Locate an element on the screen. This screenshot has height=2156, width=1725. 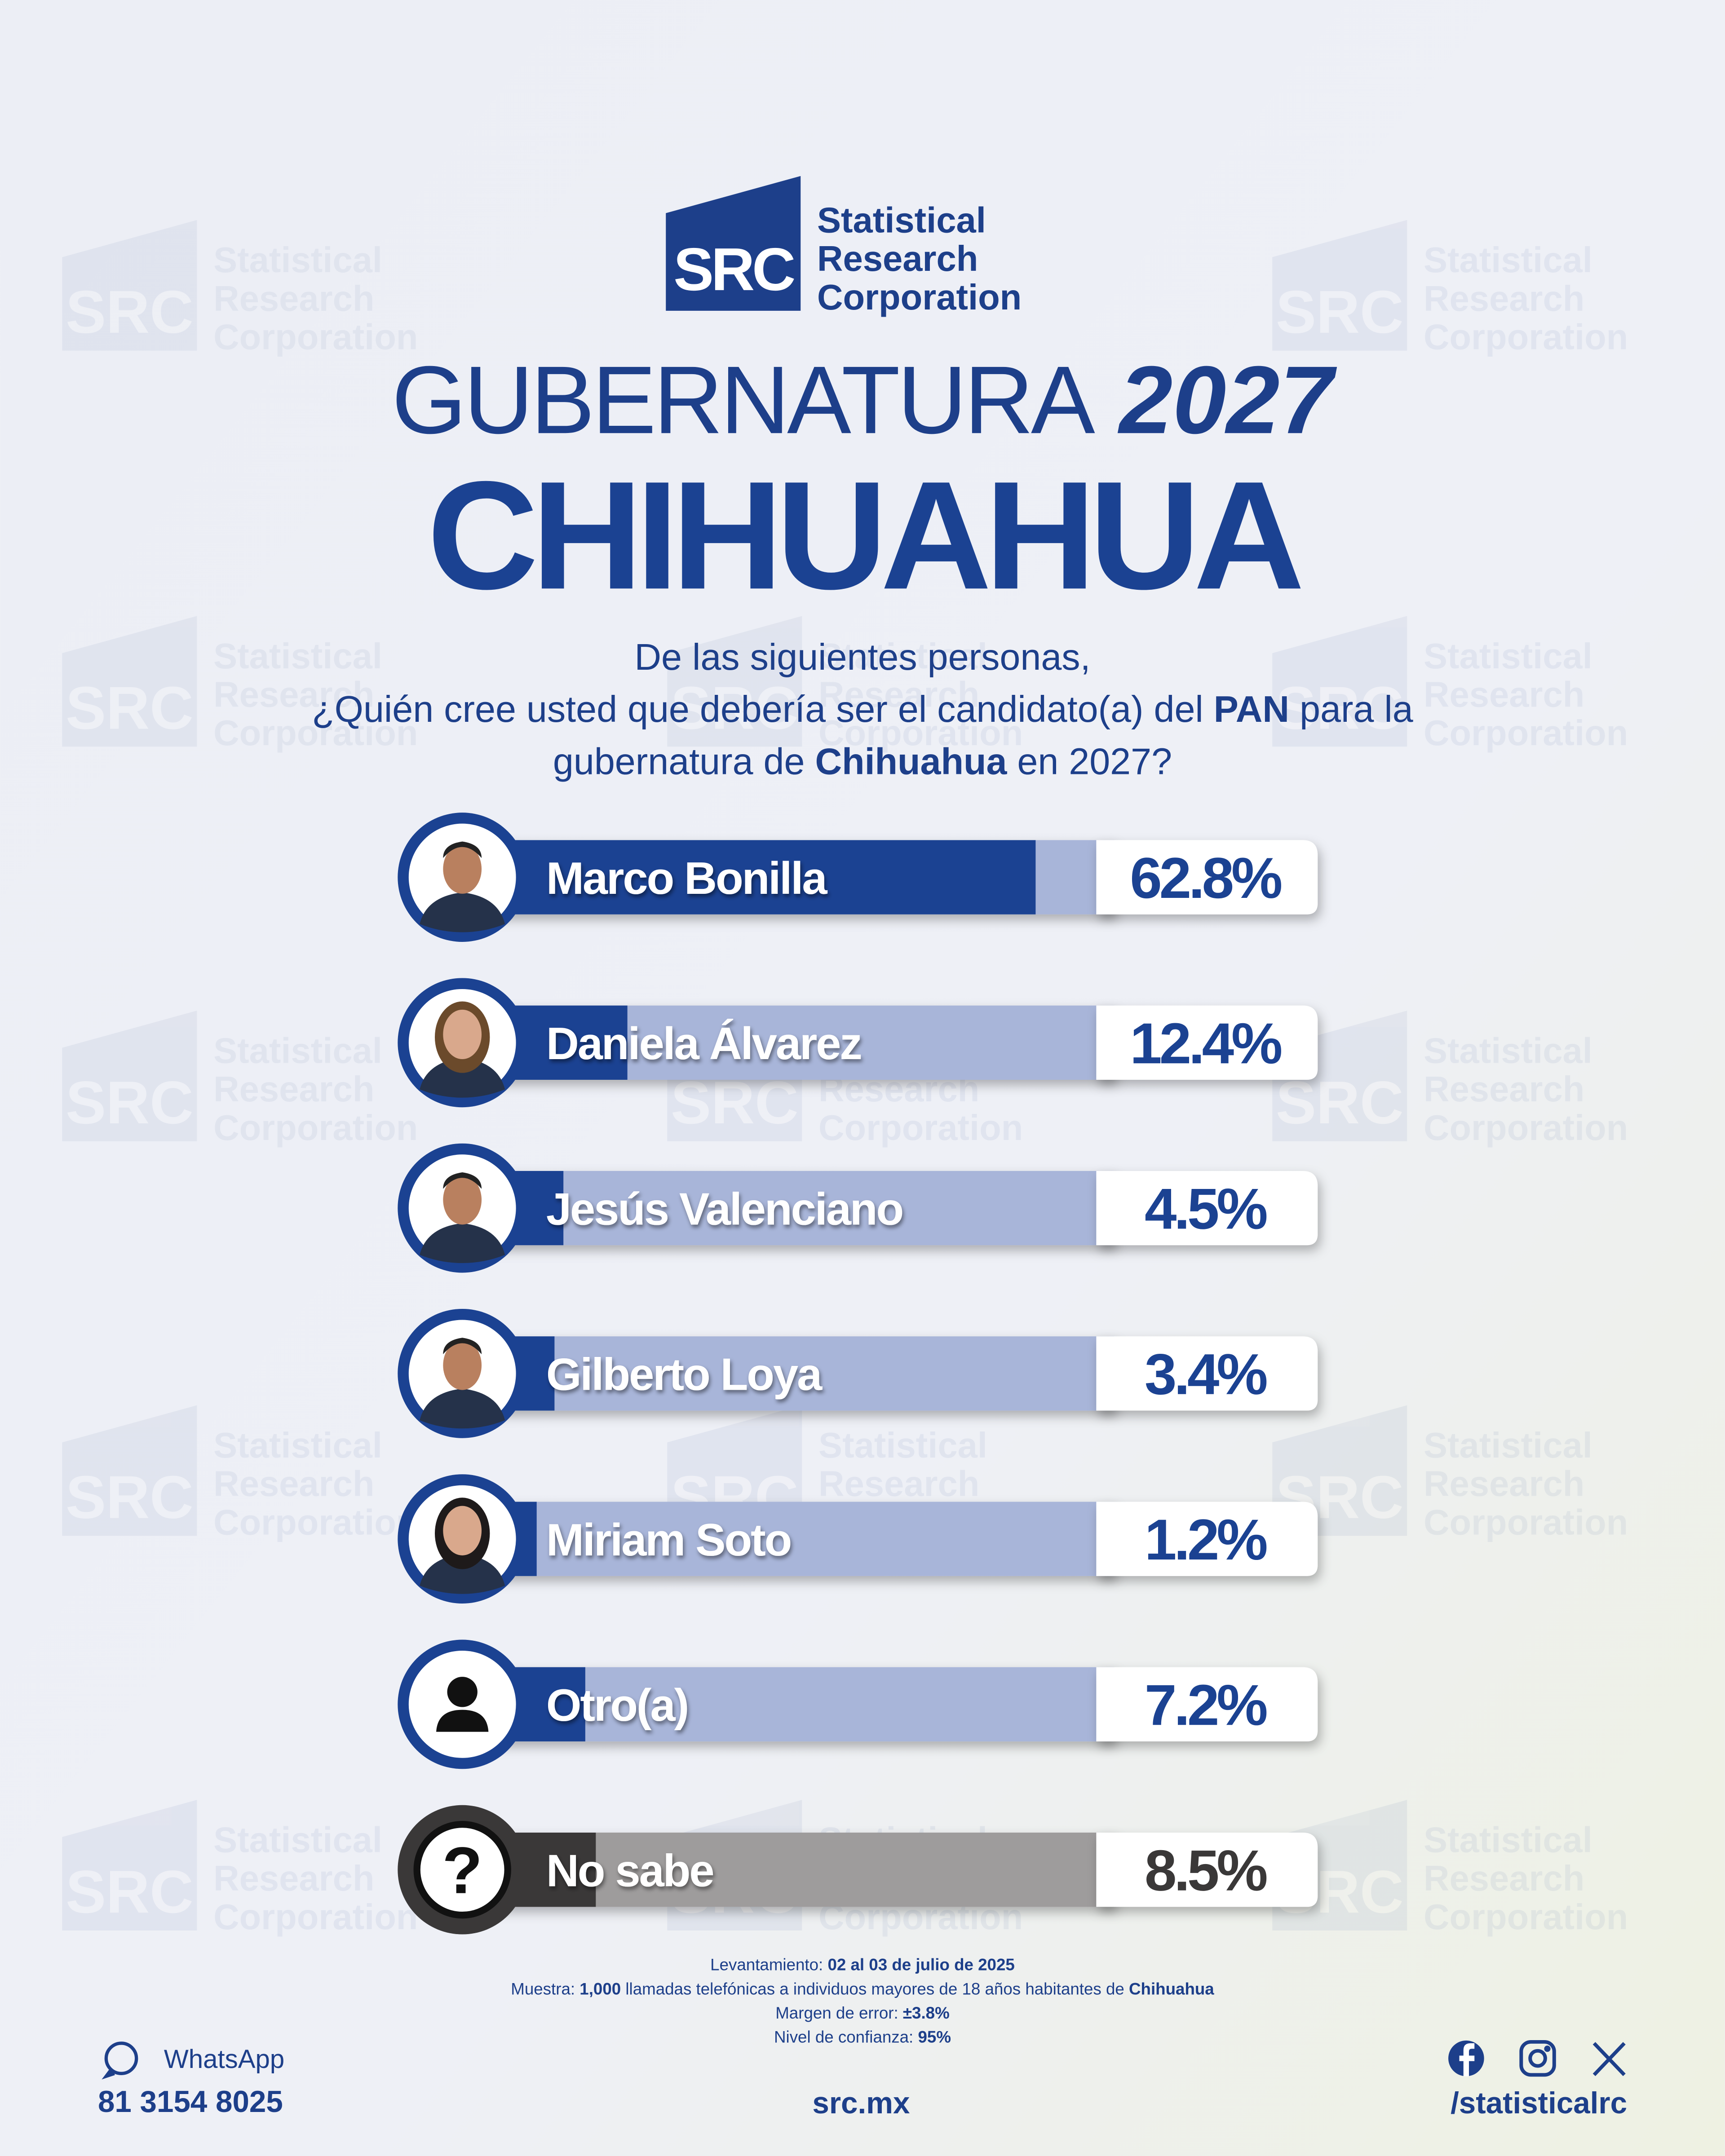
user-icon-body is located at coordinates (462, 1721).